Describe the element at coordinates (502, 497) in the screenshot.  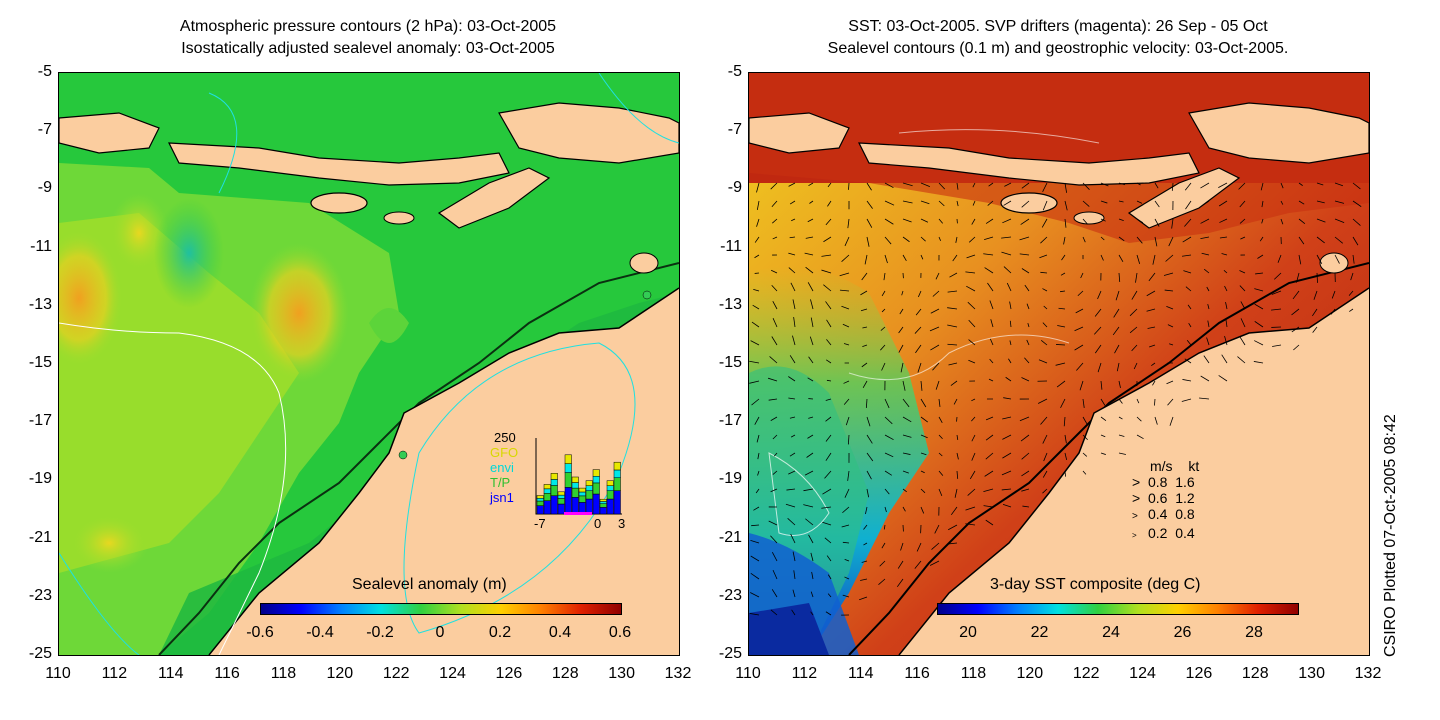
I see `legend-jsn1: jsn1` at that location.